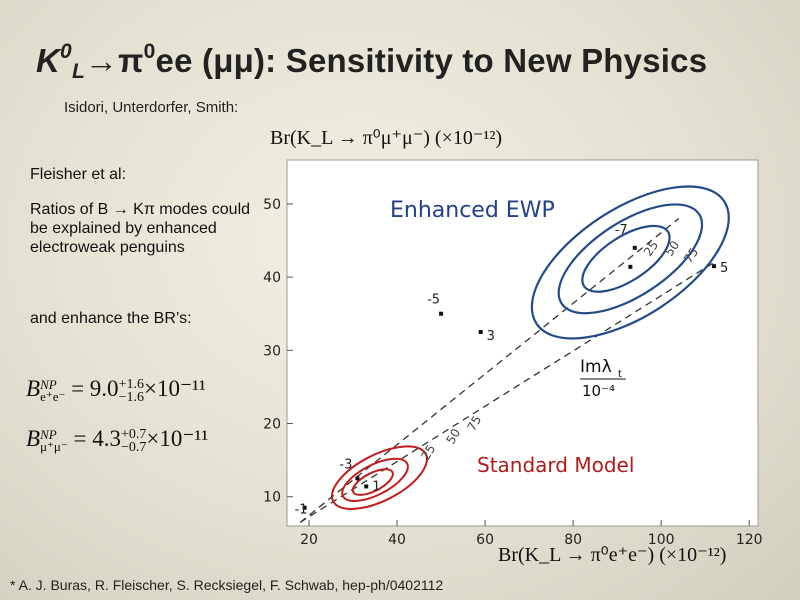  Describe the element at coordinates (612, 555) in the screenshot. I see `x-axis-title: Br(K_L → π⁰e⁺e⁻) (×10⁻¹²)` at that location.